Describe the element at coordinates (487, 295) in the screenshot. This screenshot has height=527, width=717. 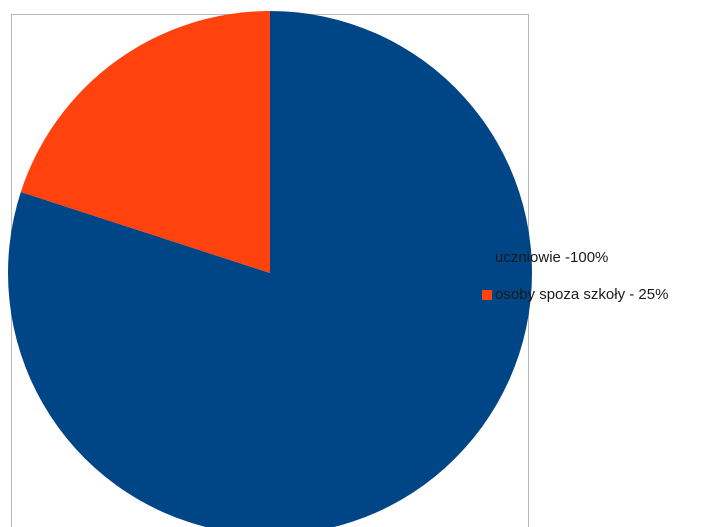
I see `legend-swatch-osoby-spoza-szkoly` at that location.